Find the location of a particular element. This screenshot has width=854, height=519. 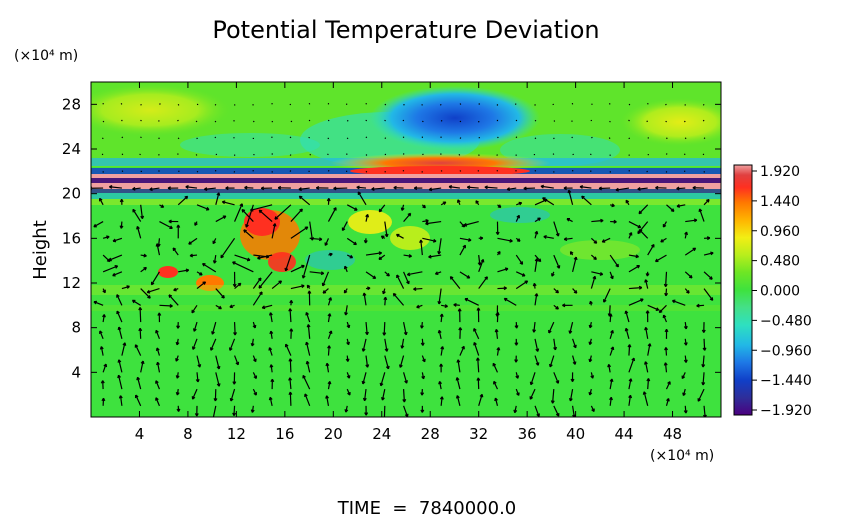

colorbar is located at coordinates (743, 290).